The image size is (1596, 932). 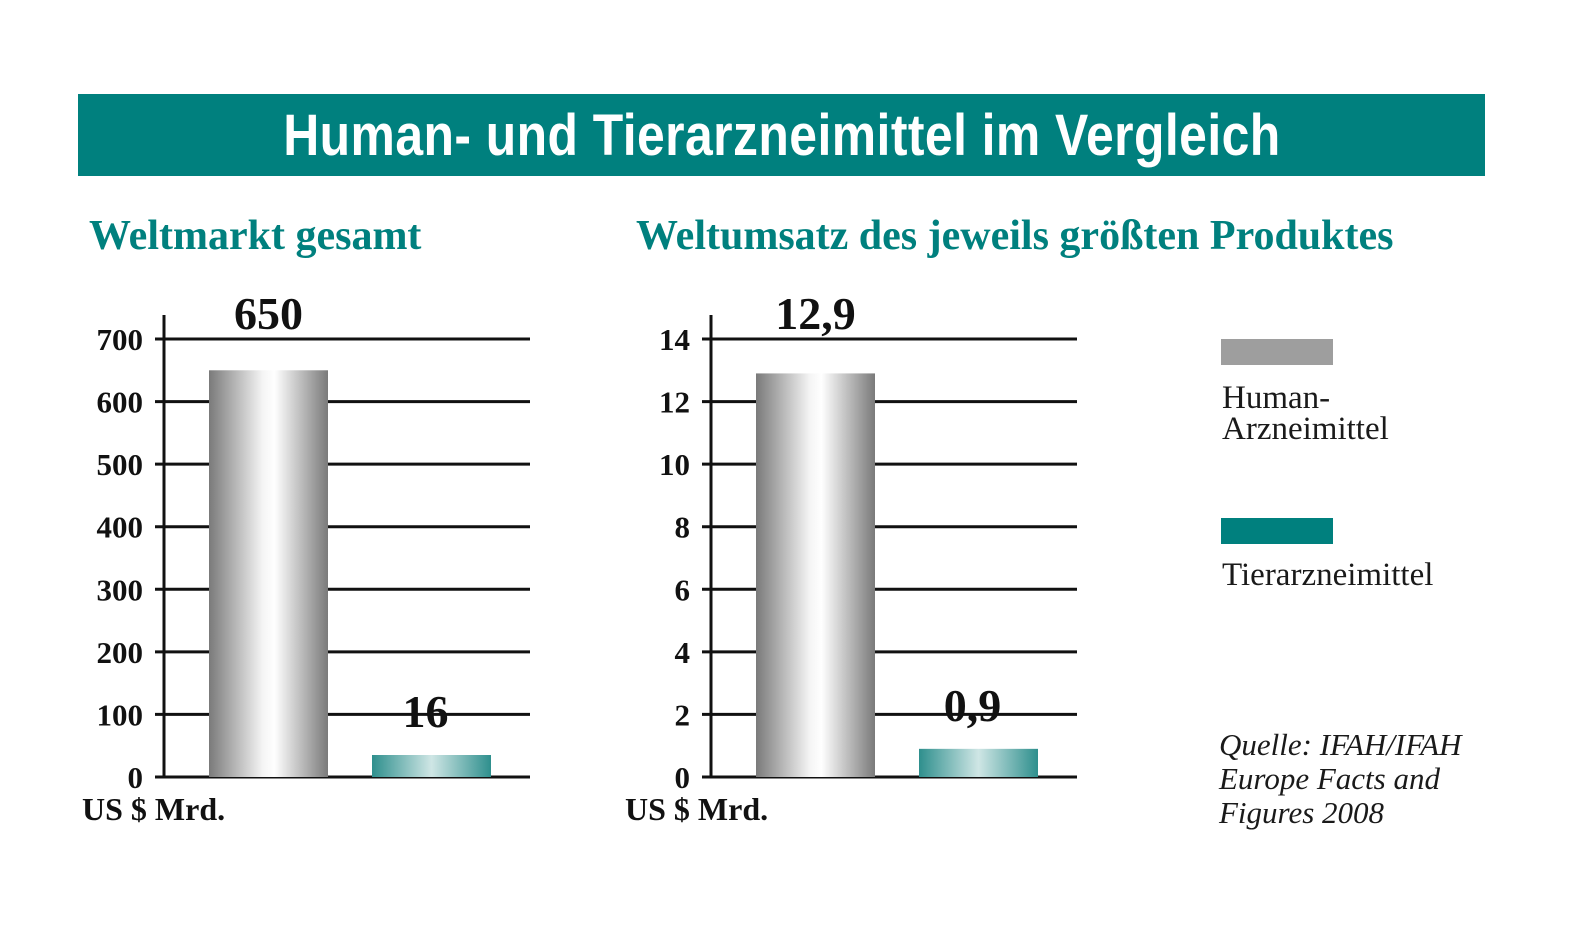 What do you see at coordinates (674, 339) in the screenshot?
I see `y-tick-label: 14` at bounding box center [674, 339].